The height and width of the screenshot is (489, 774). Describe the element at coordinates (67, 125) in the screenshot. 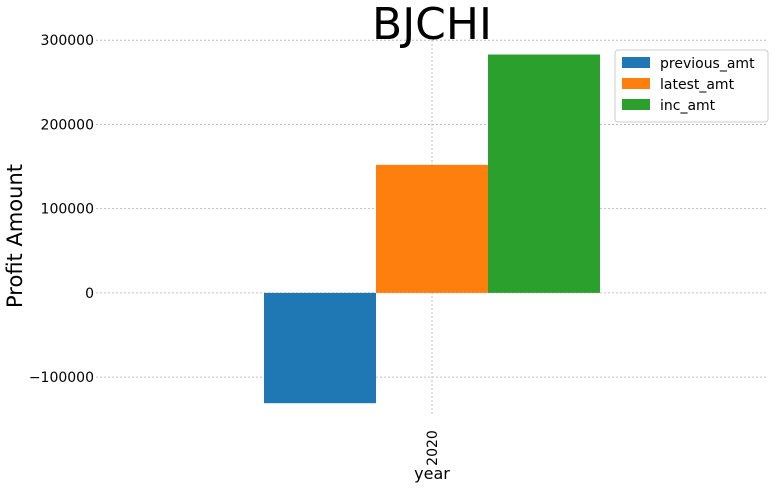

I see `y-tick-label: 200000` at that location.